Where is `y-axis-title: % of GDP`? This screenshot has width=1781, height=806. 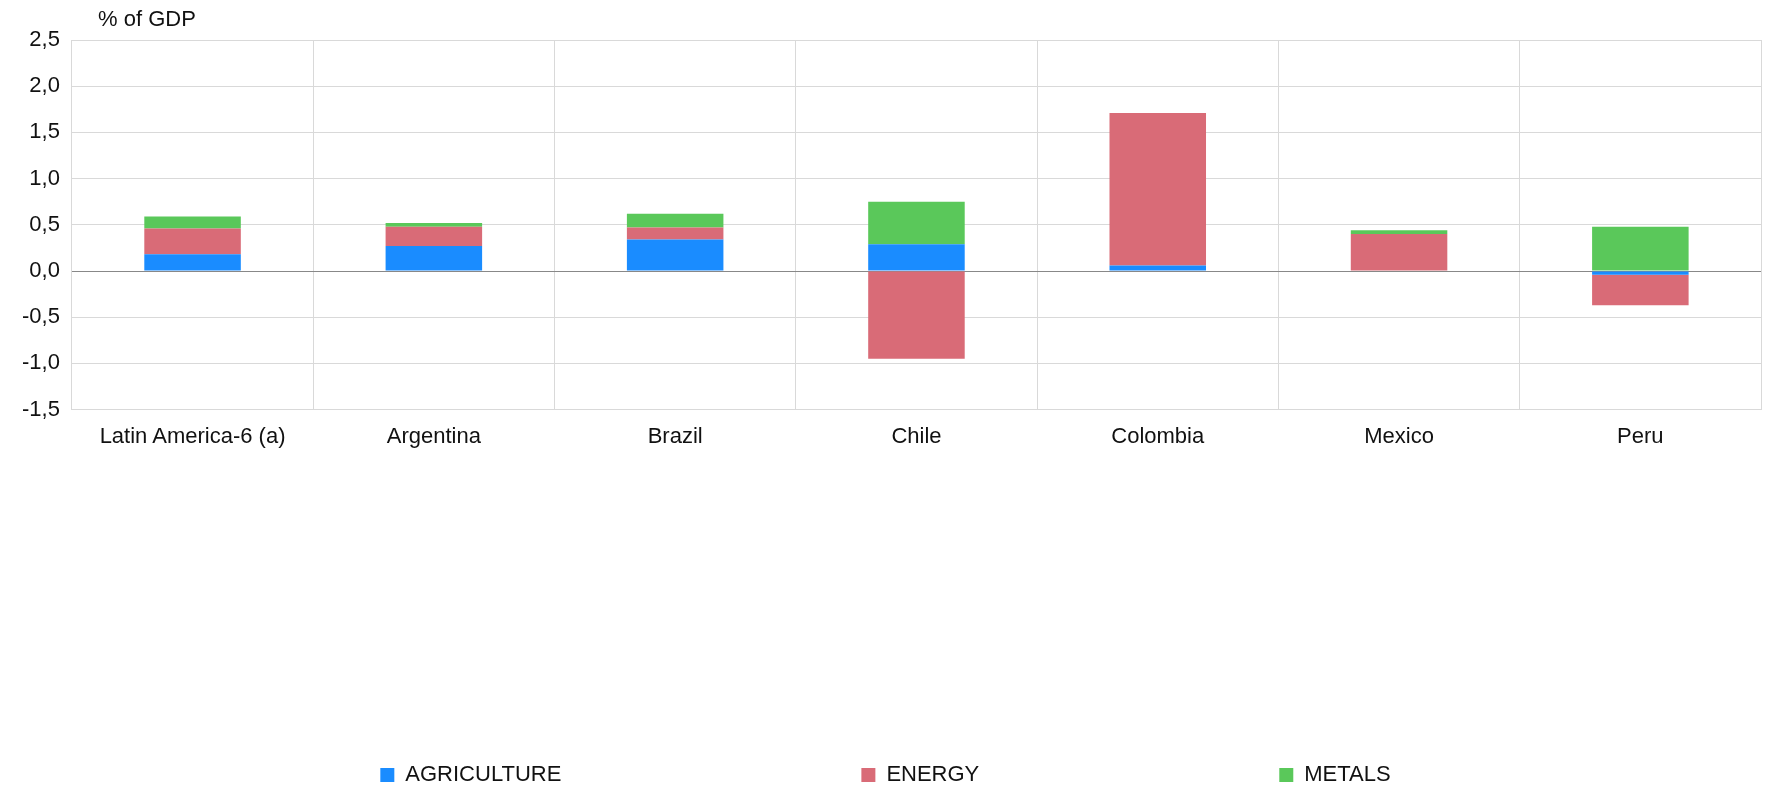
y-axis-title: % of GDP is located at coordinates (147, 19).